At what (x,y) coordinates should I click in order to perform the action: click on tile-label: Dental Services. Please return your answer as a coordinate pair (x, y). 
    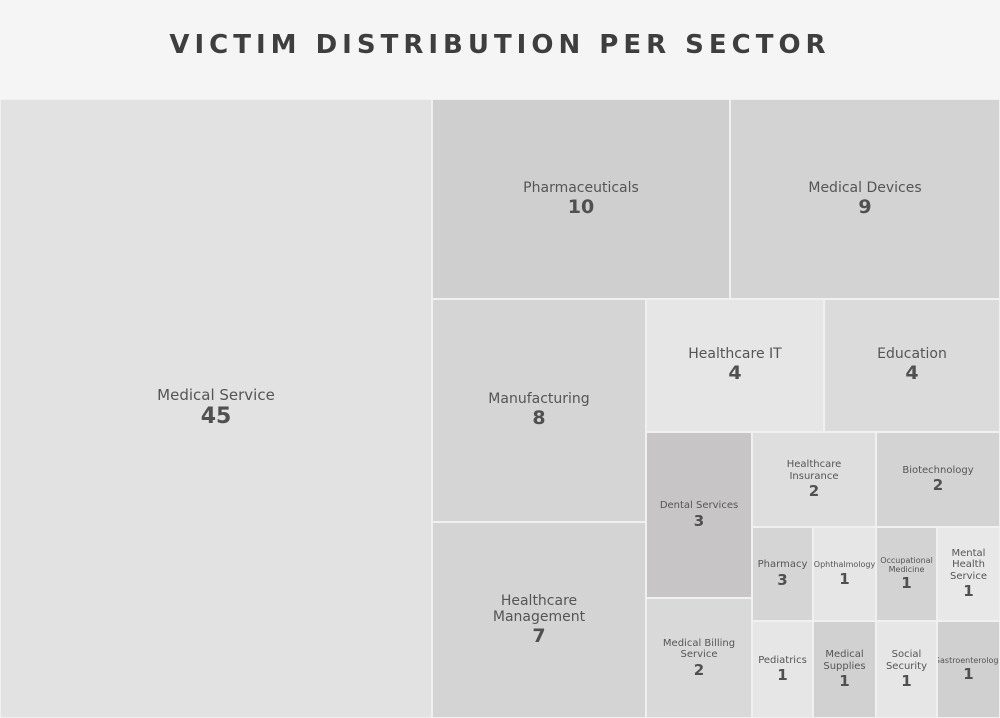
    Looking at the image, I should click on (699, 506).